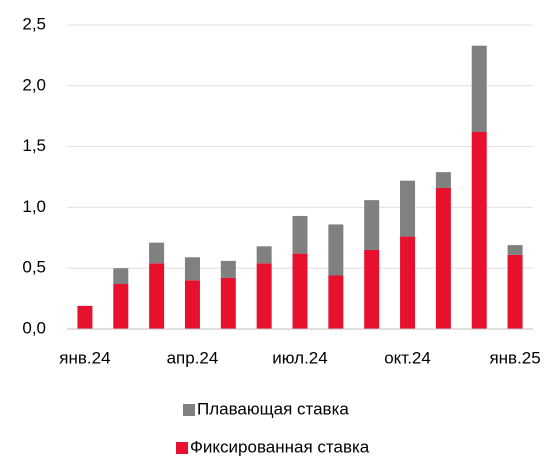 Image resolution: width=553 pixels, height=460 pixels. What do you see at coordinates (34, 206) in the screenshot?
I see `y-tick-label: 1,0` at bounding box center [34, 206].